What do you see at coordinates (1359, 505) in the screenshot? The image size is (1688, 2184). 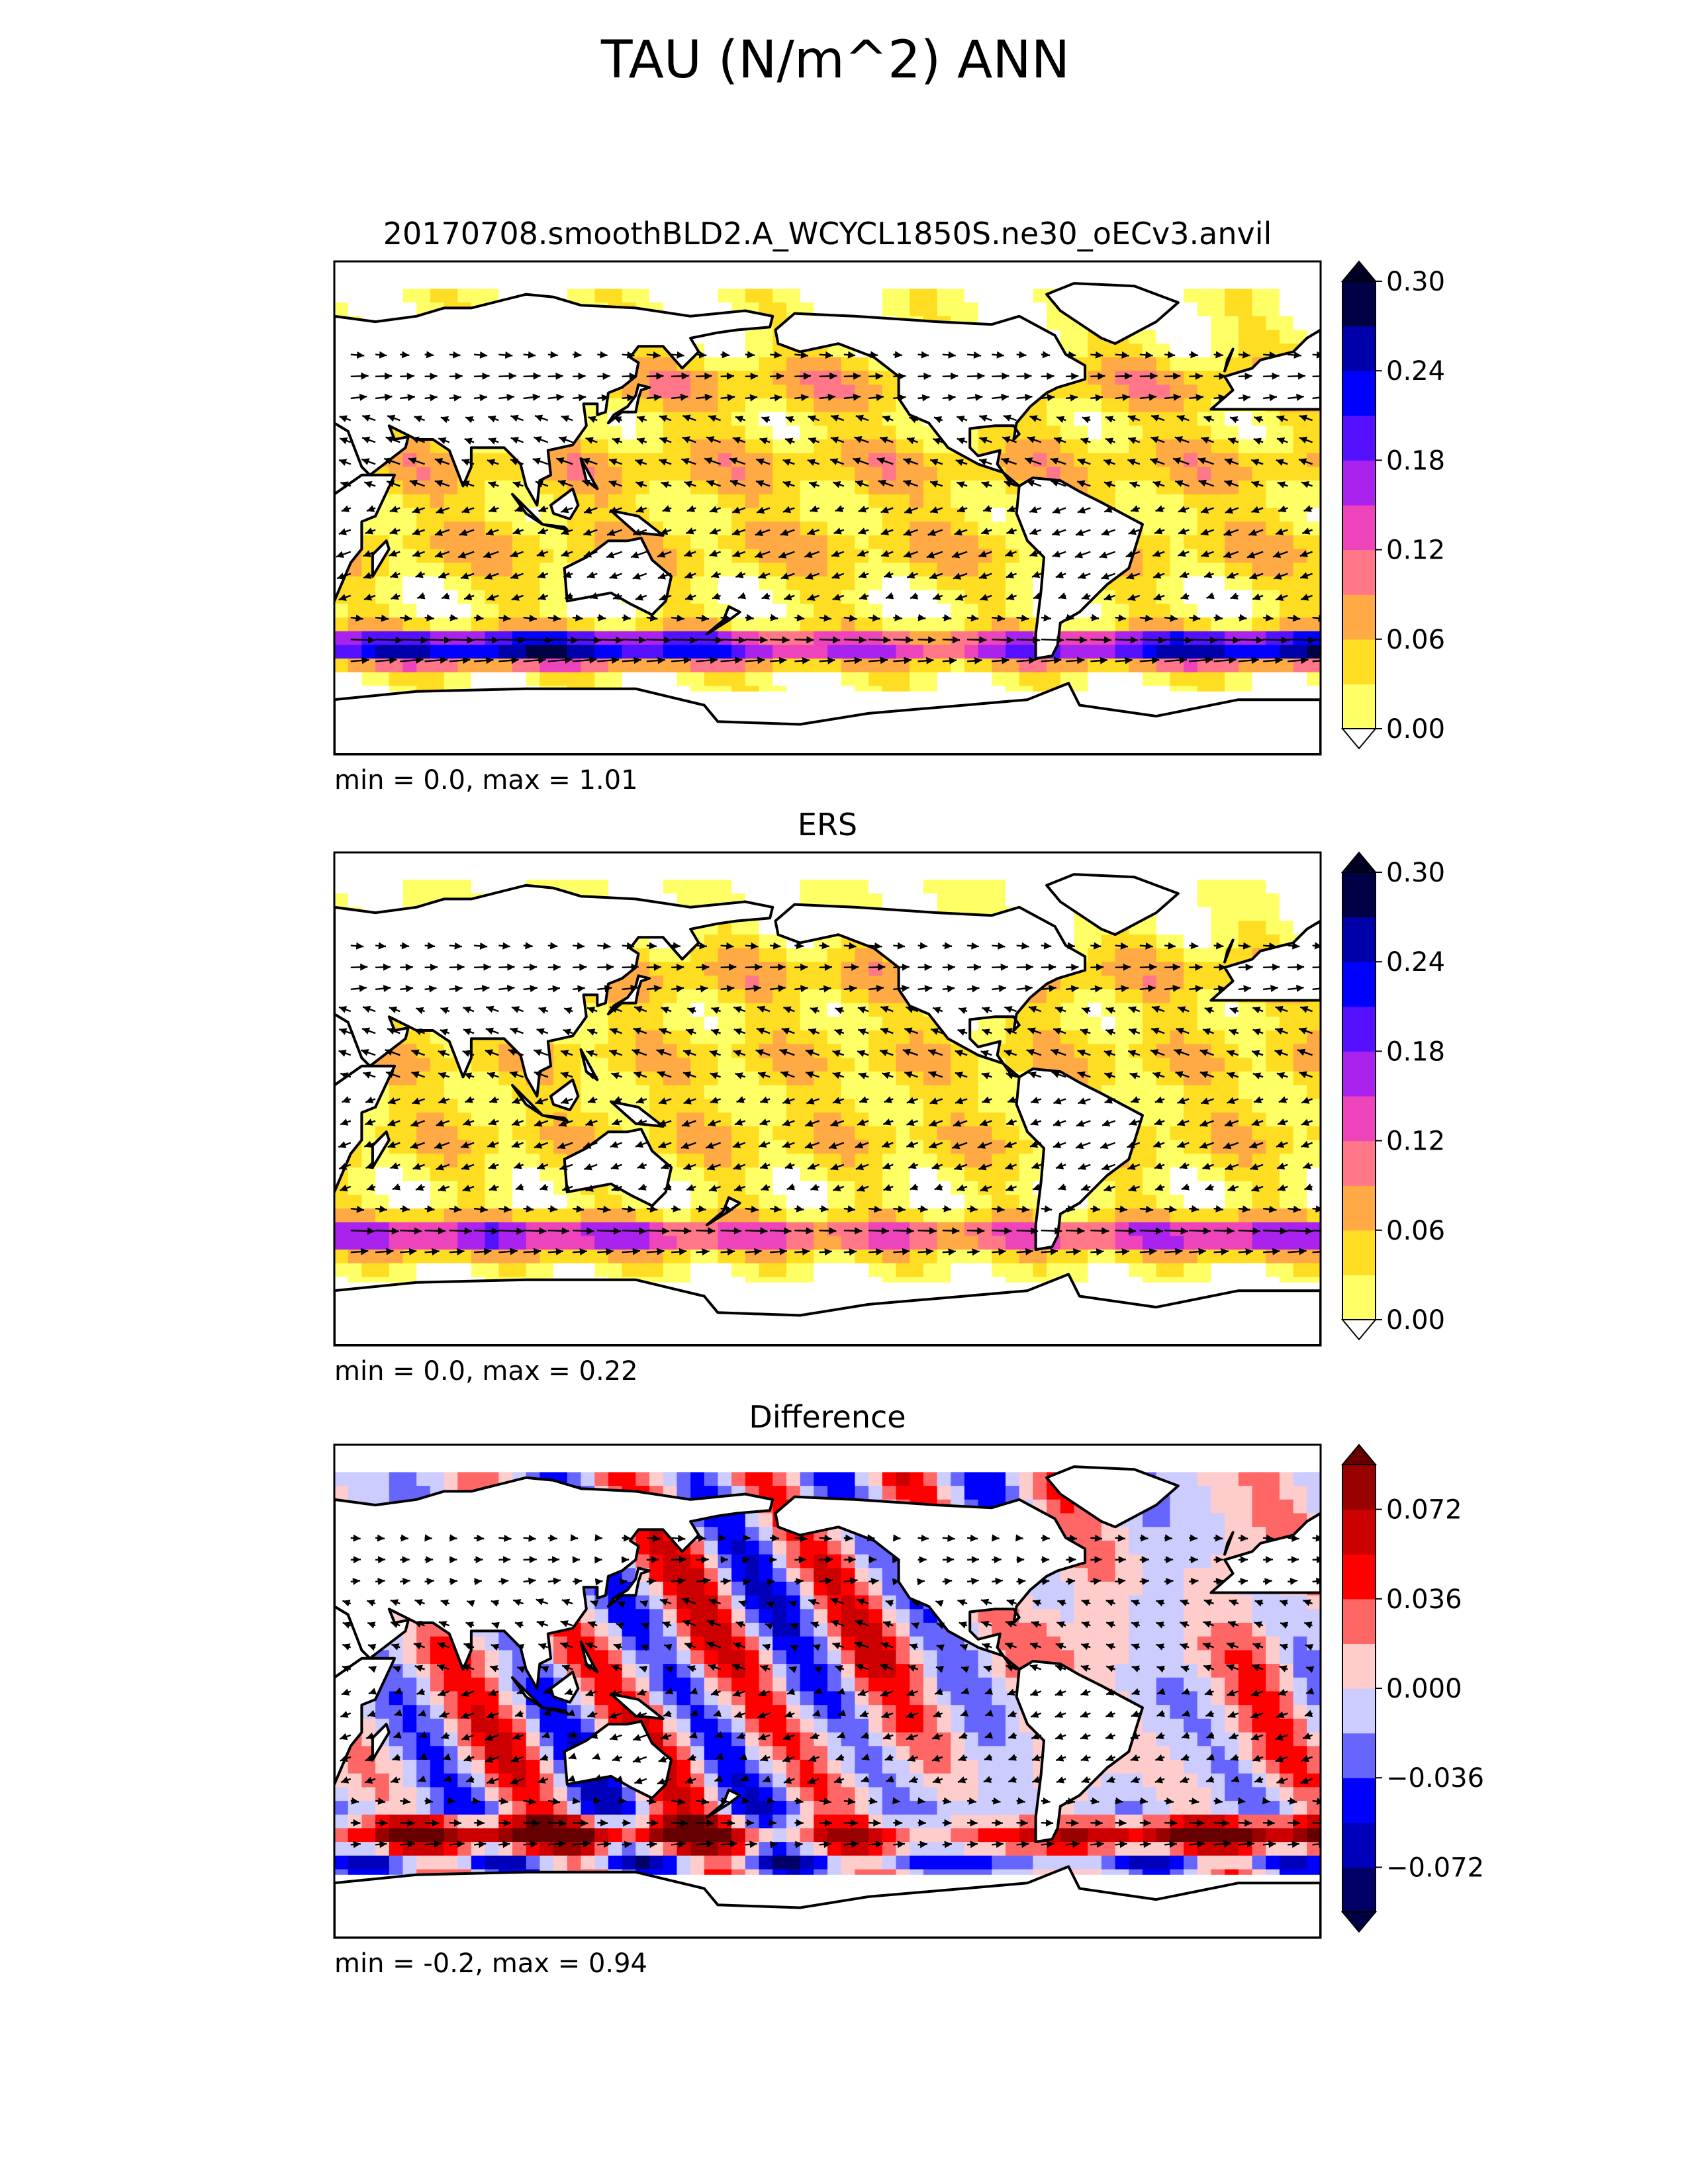 I see `colorbar-frame` at bounding box center [1359, 505].